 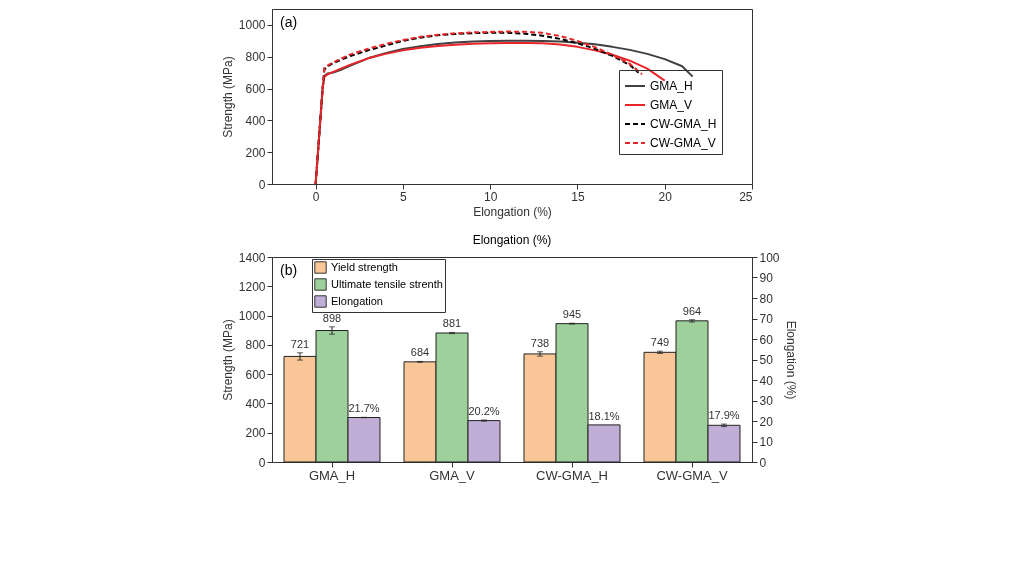 I want to click on y2-tick-label: 80, so click(x=766, y=298).